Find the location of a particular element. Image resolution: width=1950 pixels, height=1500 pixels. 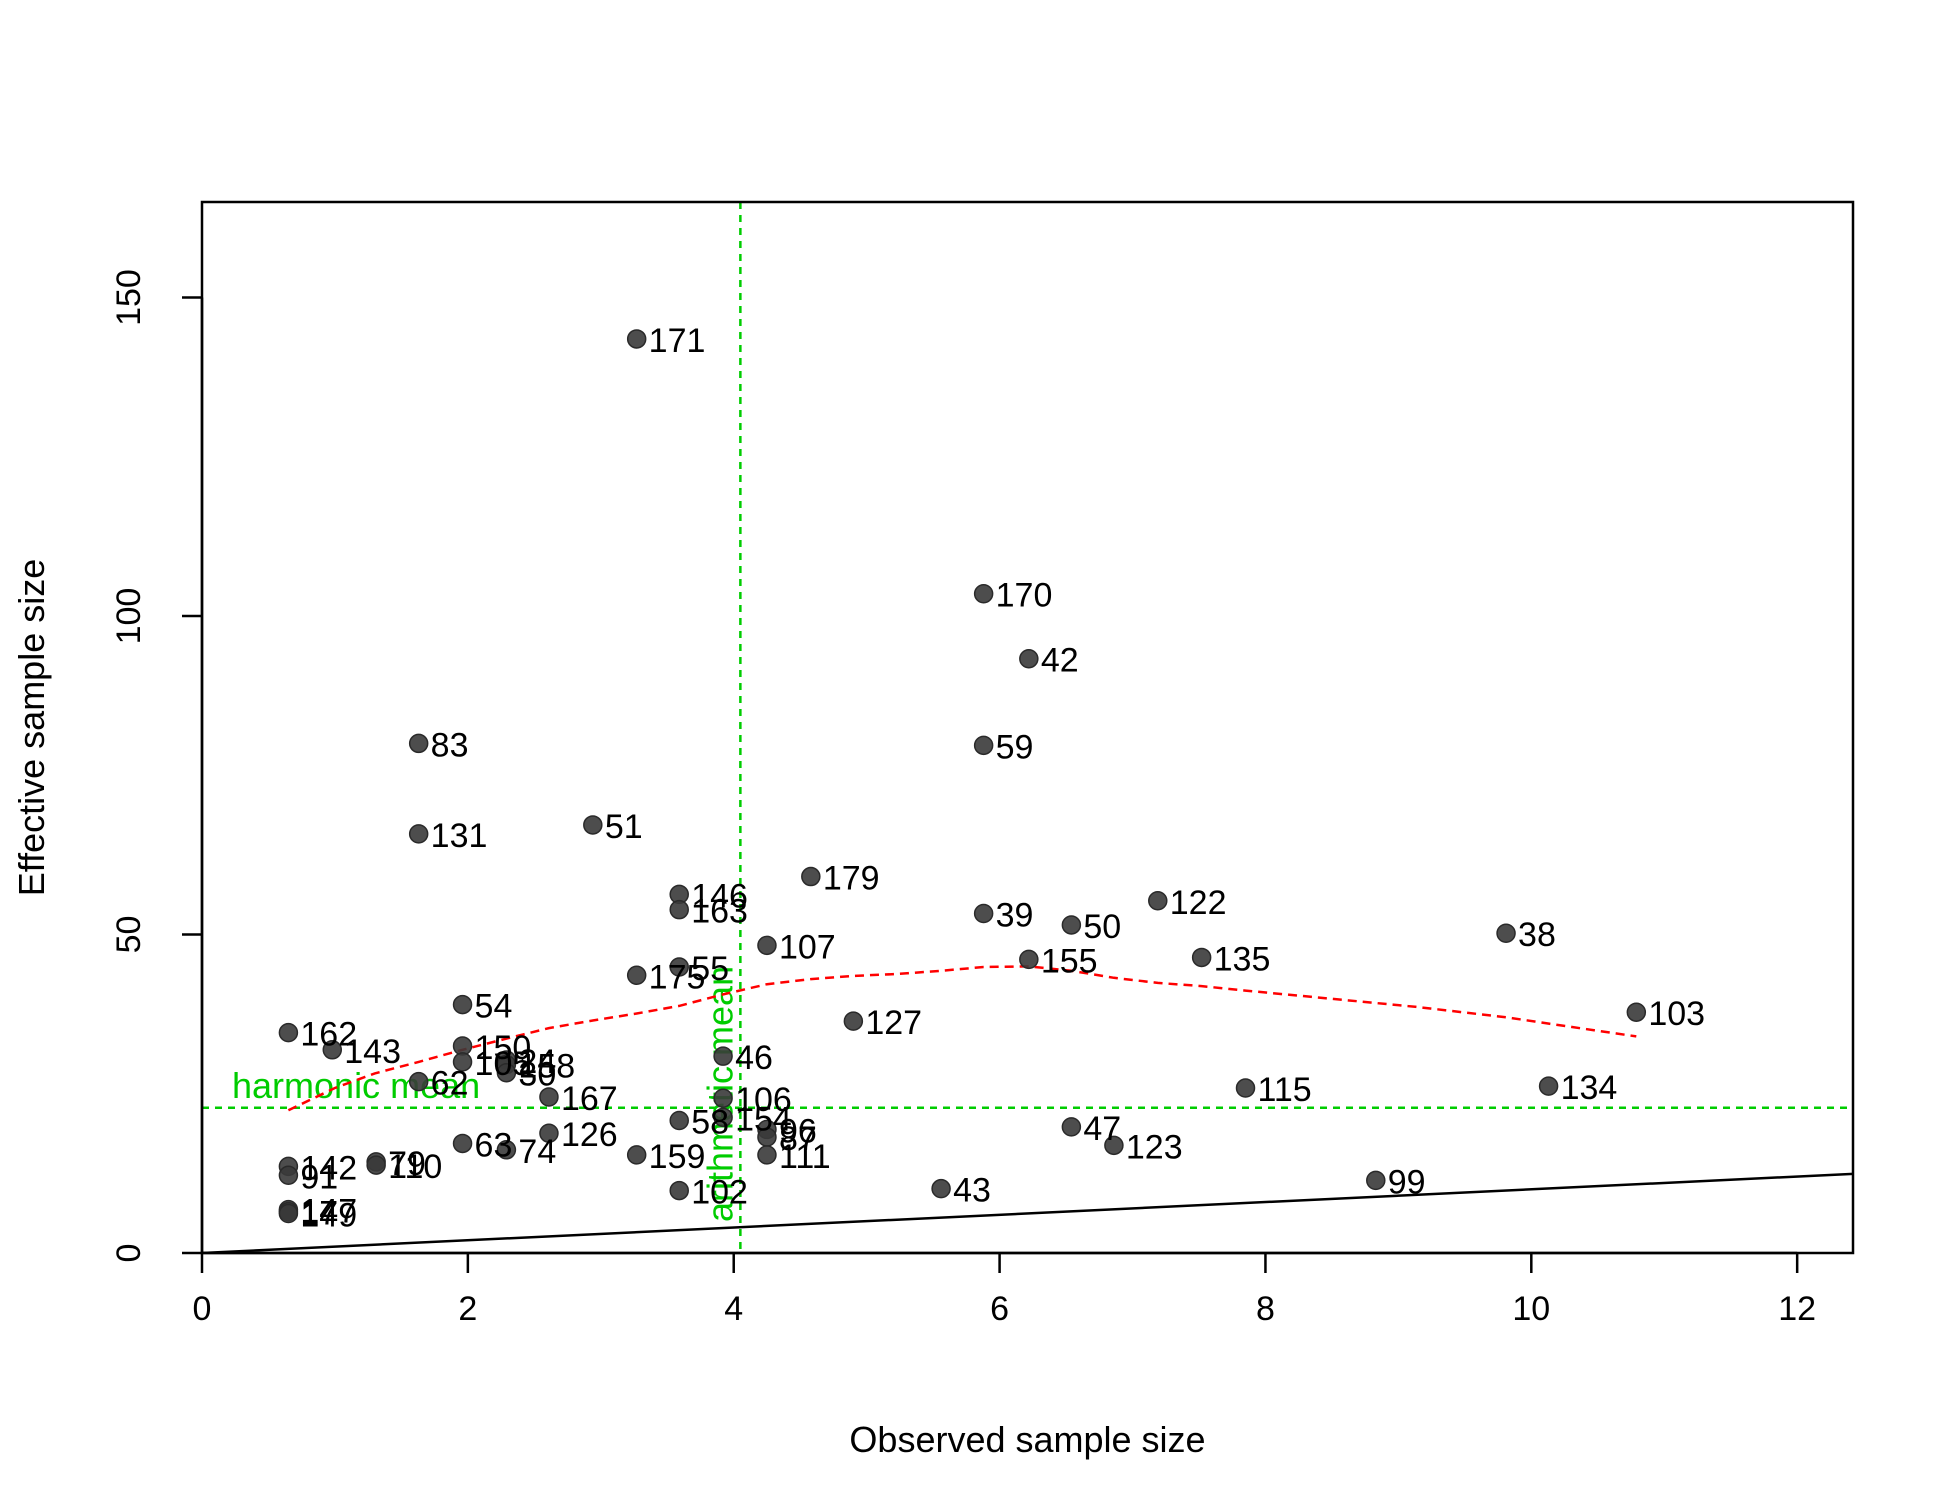

point-label: 110 is located at coordinates (415, 1167).